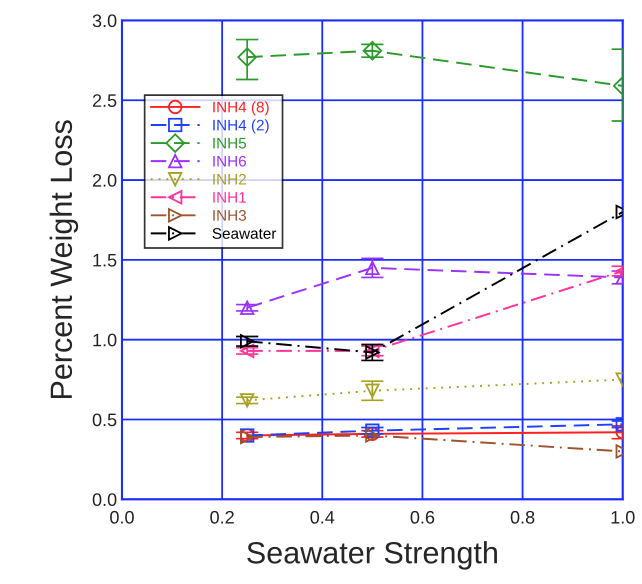 This screenshot has height=584, width=642. I want to click on x-tick-label: 0.2, so click(222, 517).